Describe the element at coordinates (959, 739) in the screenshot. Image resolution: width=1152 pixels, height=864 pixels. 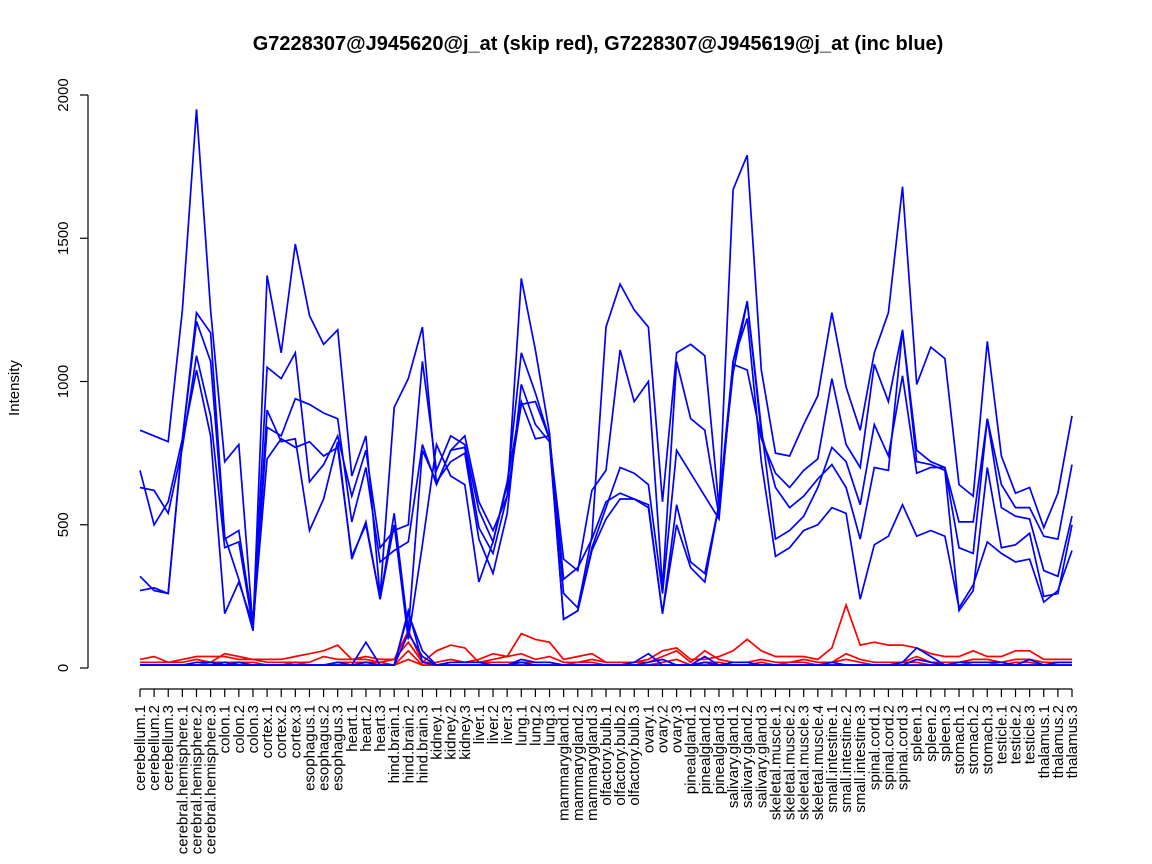
I see `x-tick-label: stomach.1` at that location.